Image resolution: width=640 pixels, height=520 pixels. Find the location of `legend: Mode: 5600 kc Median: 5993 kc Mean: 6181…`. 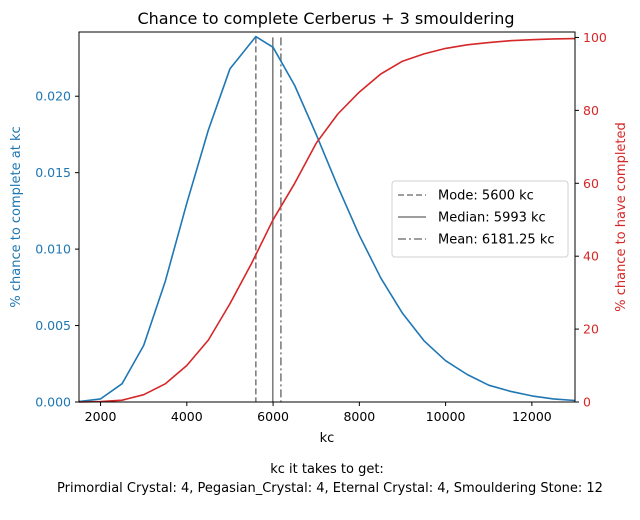

legend: Mode: 5600 kc Median: 5993 kc Mean: 6181… is located at coordinates (480, 219).